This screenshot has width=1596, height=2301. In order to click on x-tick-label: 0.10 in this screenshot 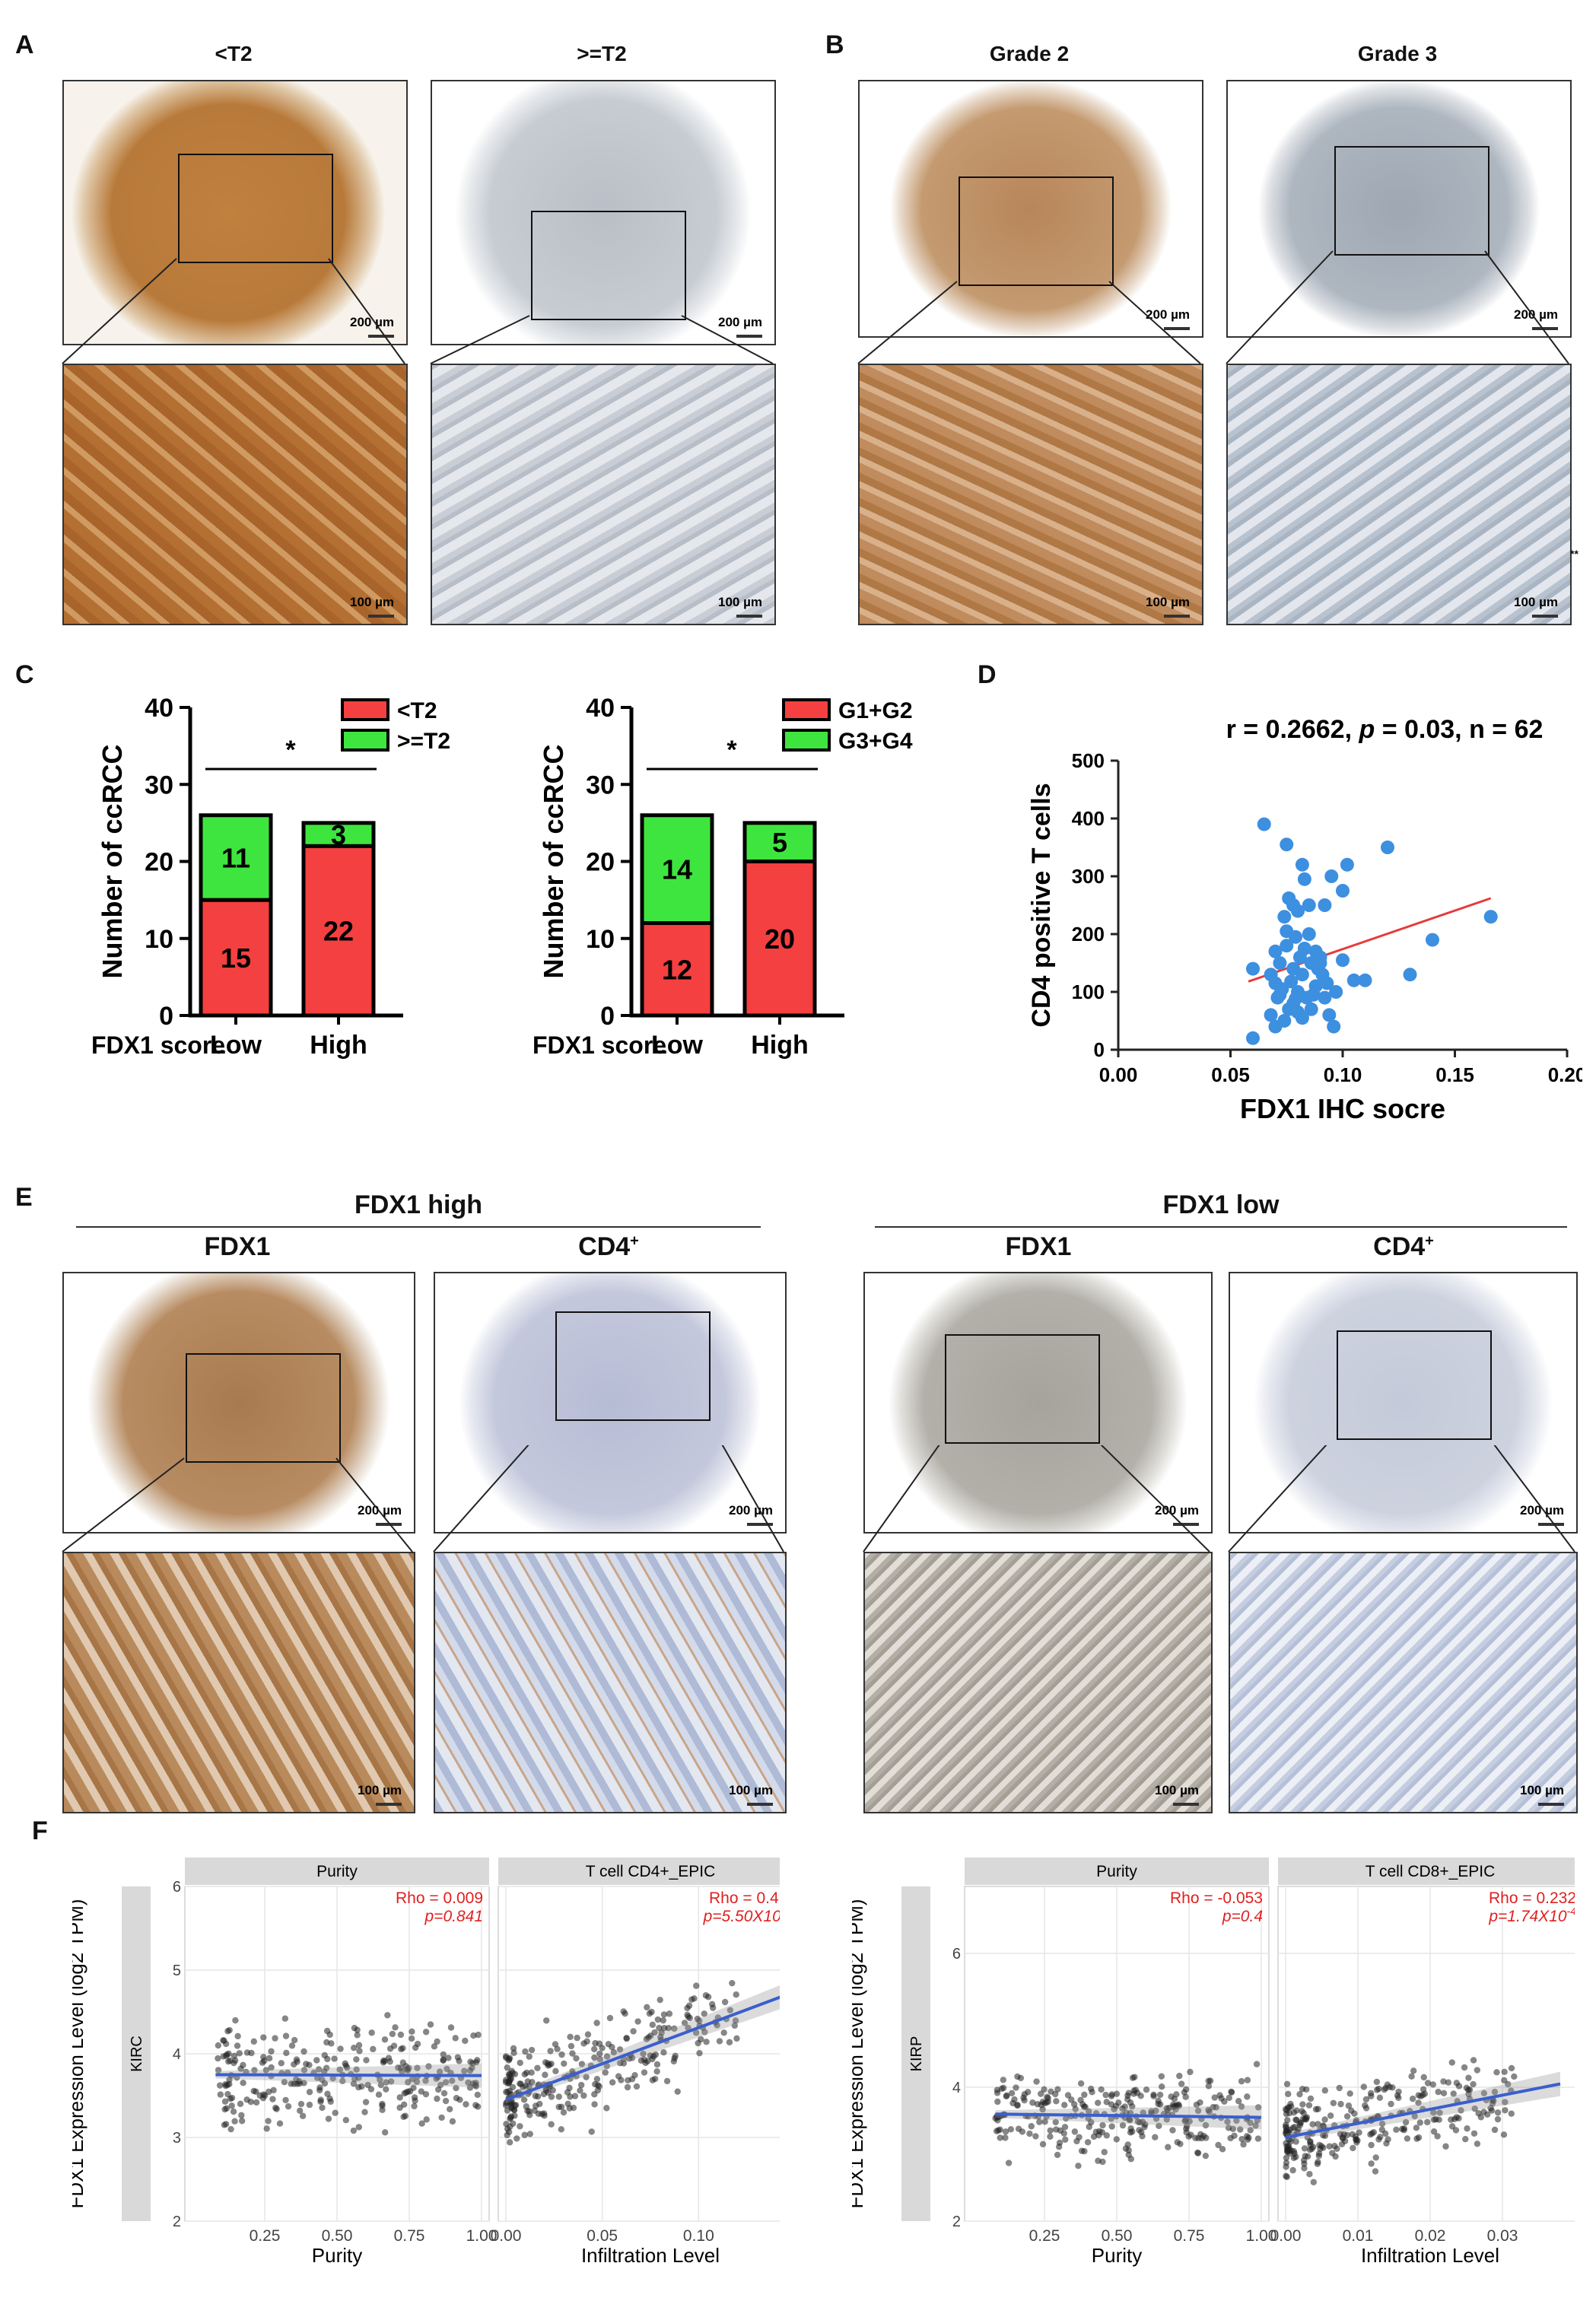, I will do `click(1343, 1074)`.